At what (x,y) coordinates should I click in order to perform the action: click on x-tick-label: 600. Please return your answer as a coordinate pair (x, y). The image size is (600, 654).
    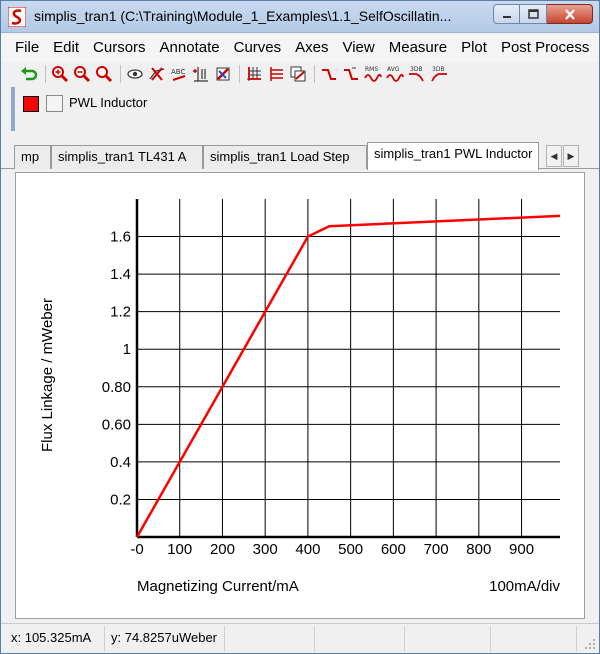
    Looking at the image, I should click on (393, 549).